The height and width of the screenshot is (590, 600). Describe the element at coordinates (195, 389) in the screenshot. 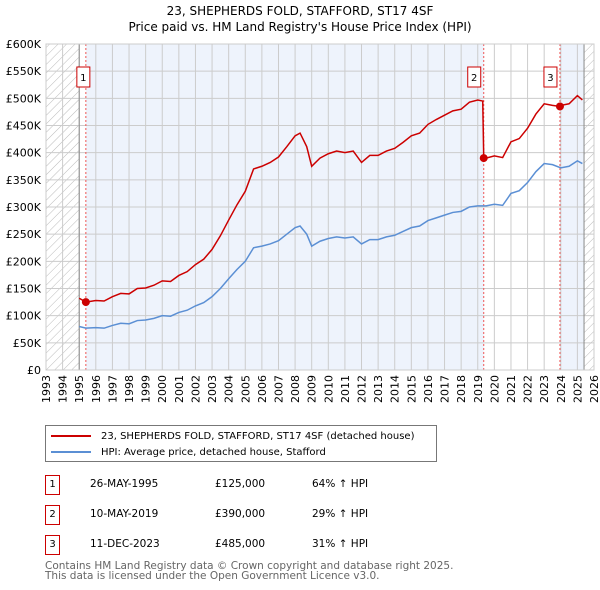

I see `x-tick-label: 2002` at that location.